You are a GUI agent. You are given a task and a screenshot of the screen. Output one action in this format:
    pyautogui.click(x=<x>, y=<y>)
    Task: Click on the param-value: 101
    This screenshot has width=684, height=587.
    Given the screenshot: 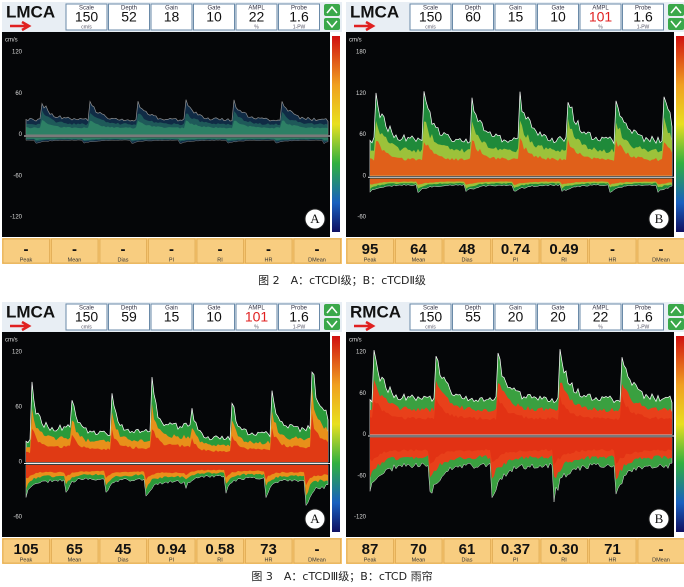 What is the action you would take?
    pyautogui.click(x=601, y=17)
    